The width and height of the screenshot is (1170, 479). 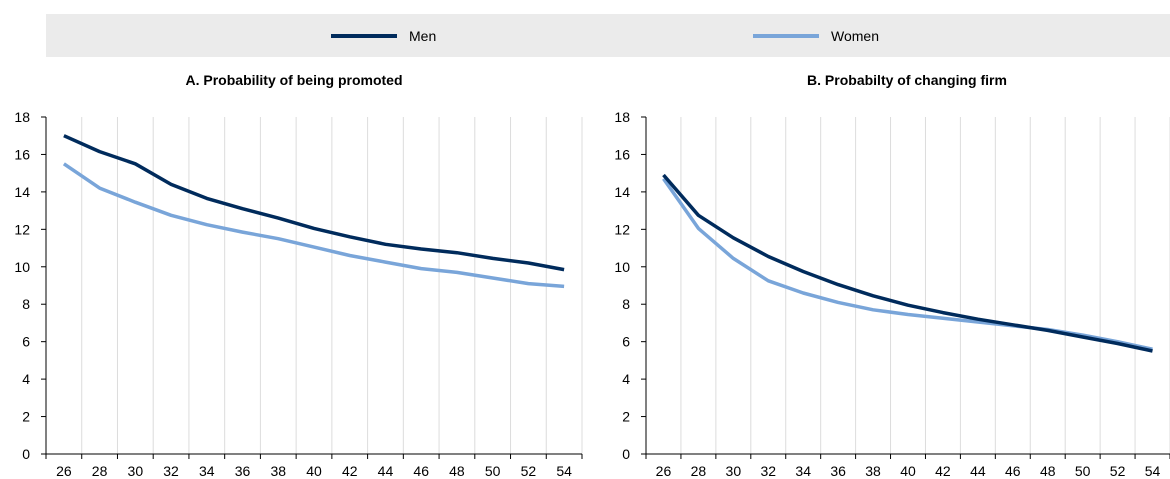 I want to click on panel-a-y-tick-label: 12, so click(x=22, y=229).